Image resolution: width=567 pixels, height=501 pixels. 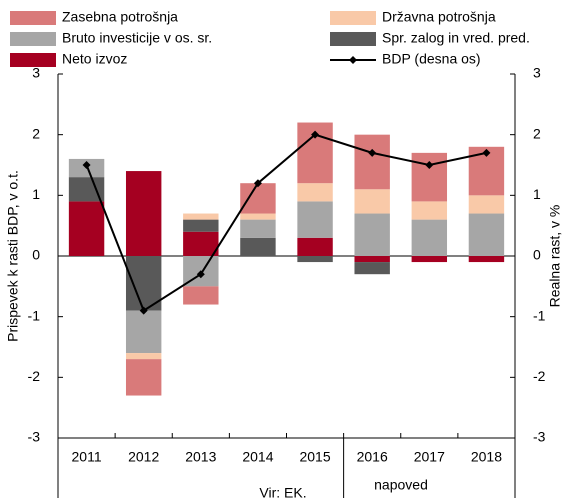 What do you see at coordinates (456, 38) in the screenshot?
I see `legend-label: Spr. zalog in vred. pred.` at bounding box center [456, 38].